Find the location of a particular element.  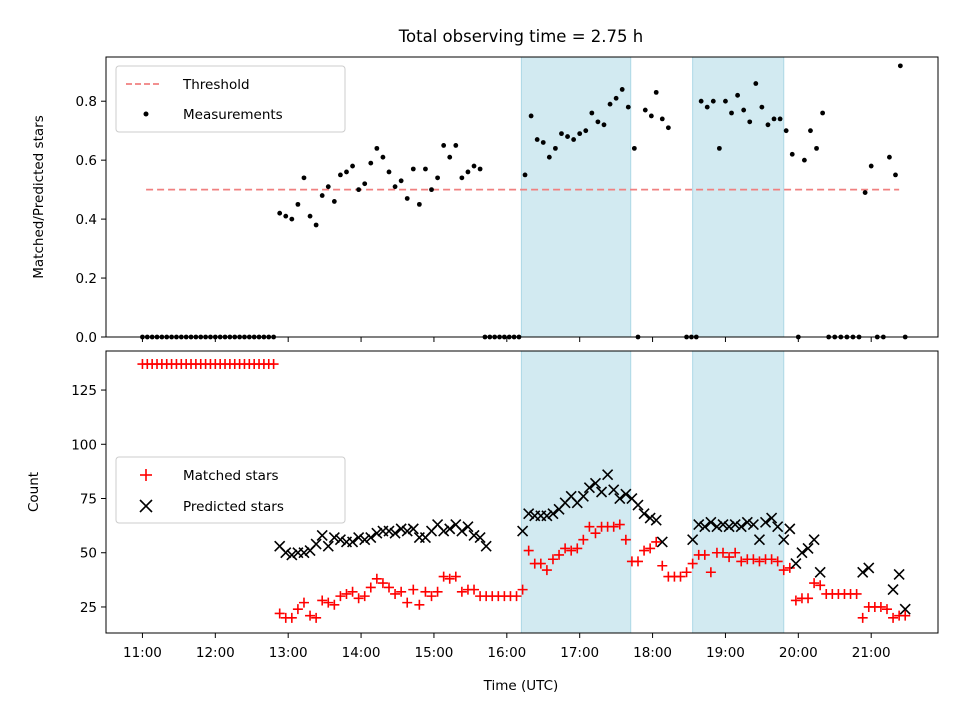

predicted-legend-label: Predicted stars is located at coordinates (233, 507).